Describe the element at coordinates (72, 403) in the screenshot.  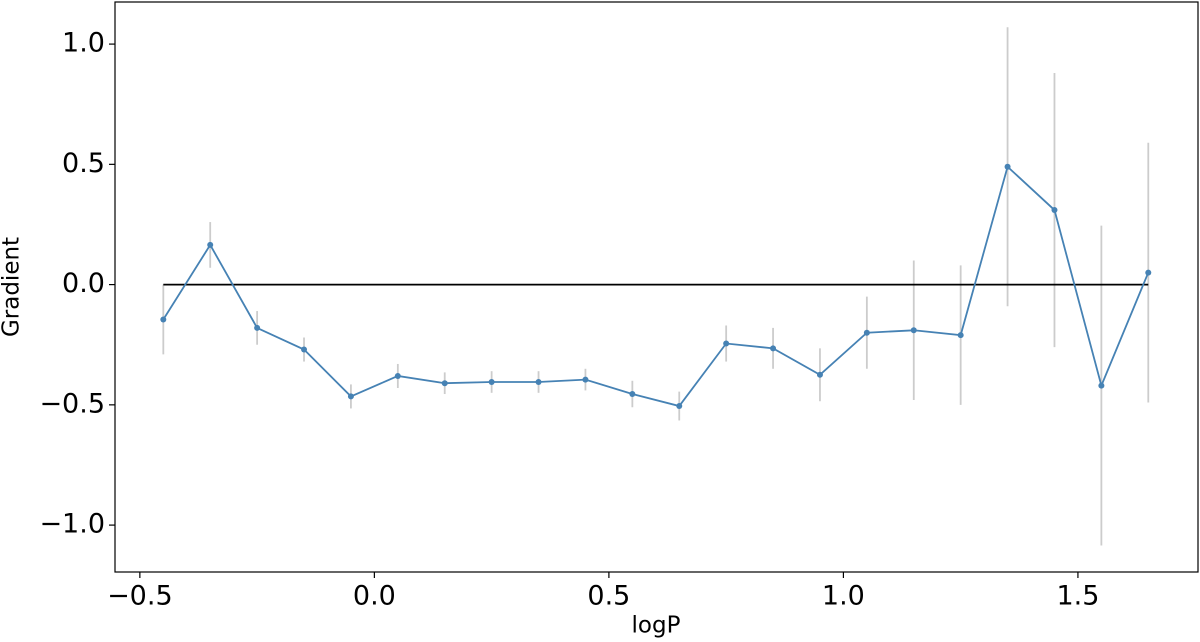
I see `y-tick-label: −0.5` at that location.